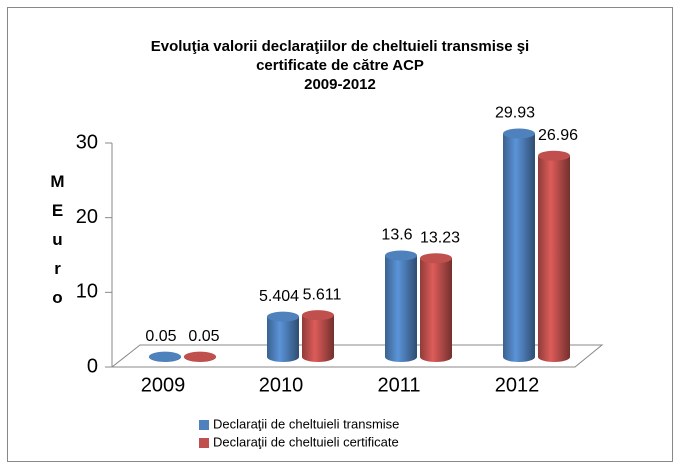  What do you see at coordinates (340, 65) in the screenshot?
I see `chart-title: certificate de către ACP` at bounding box center [340, 65].